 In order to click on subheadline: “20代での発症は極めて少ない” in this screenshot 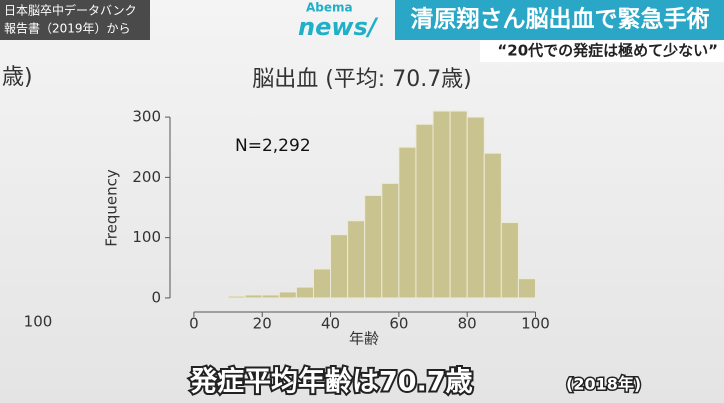, I will do `click(607, 51)`.